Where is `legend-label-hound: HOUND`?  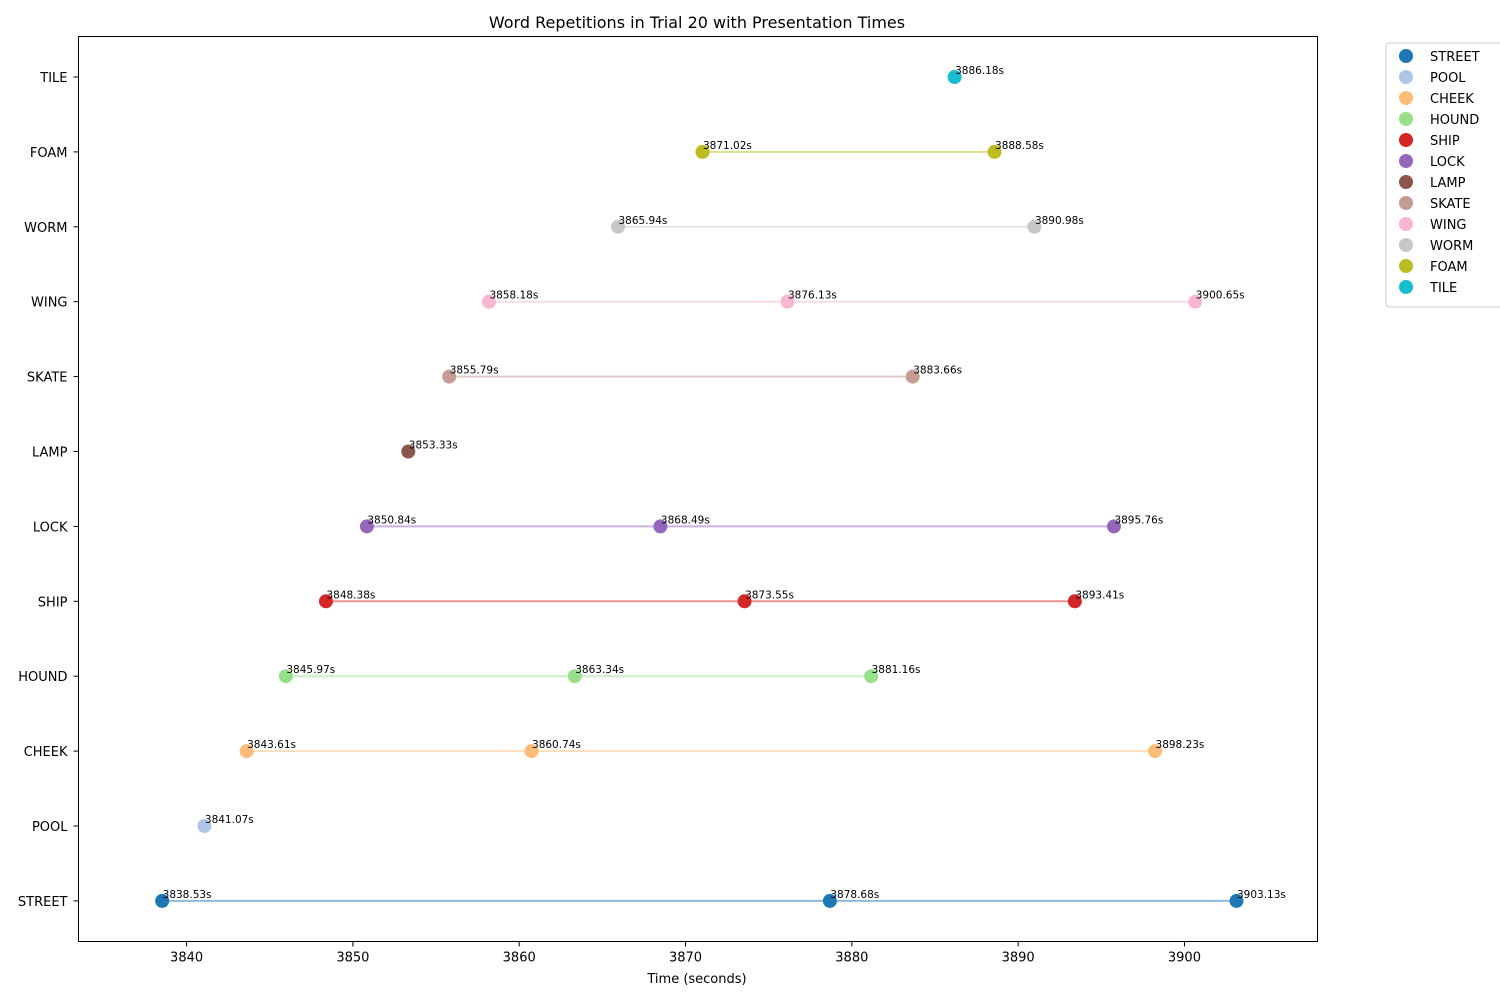
legend-label-hound: HOUND is located at coordinates (1454, 120).